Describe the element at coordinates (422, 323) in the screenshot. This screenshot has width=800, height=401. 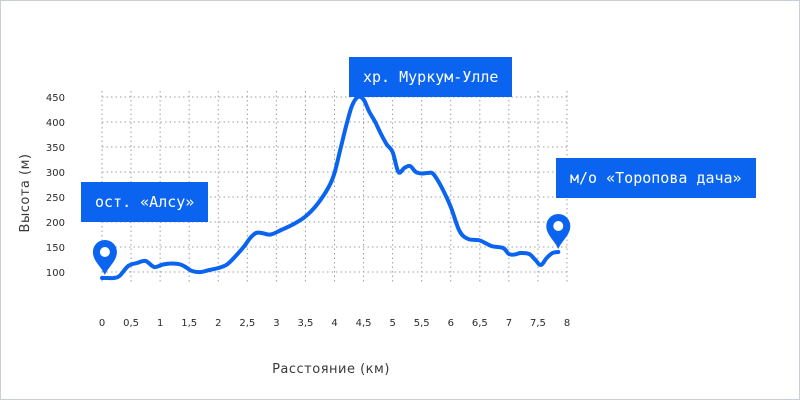
I see `x-tick-label: 5,5` at that location.